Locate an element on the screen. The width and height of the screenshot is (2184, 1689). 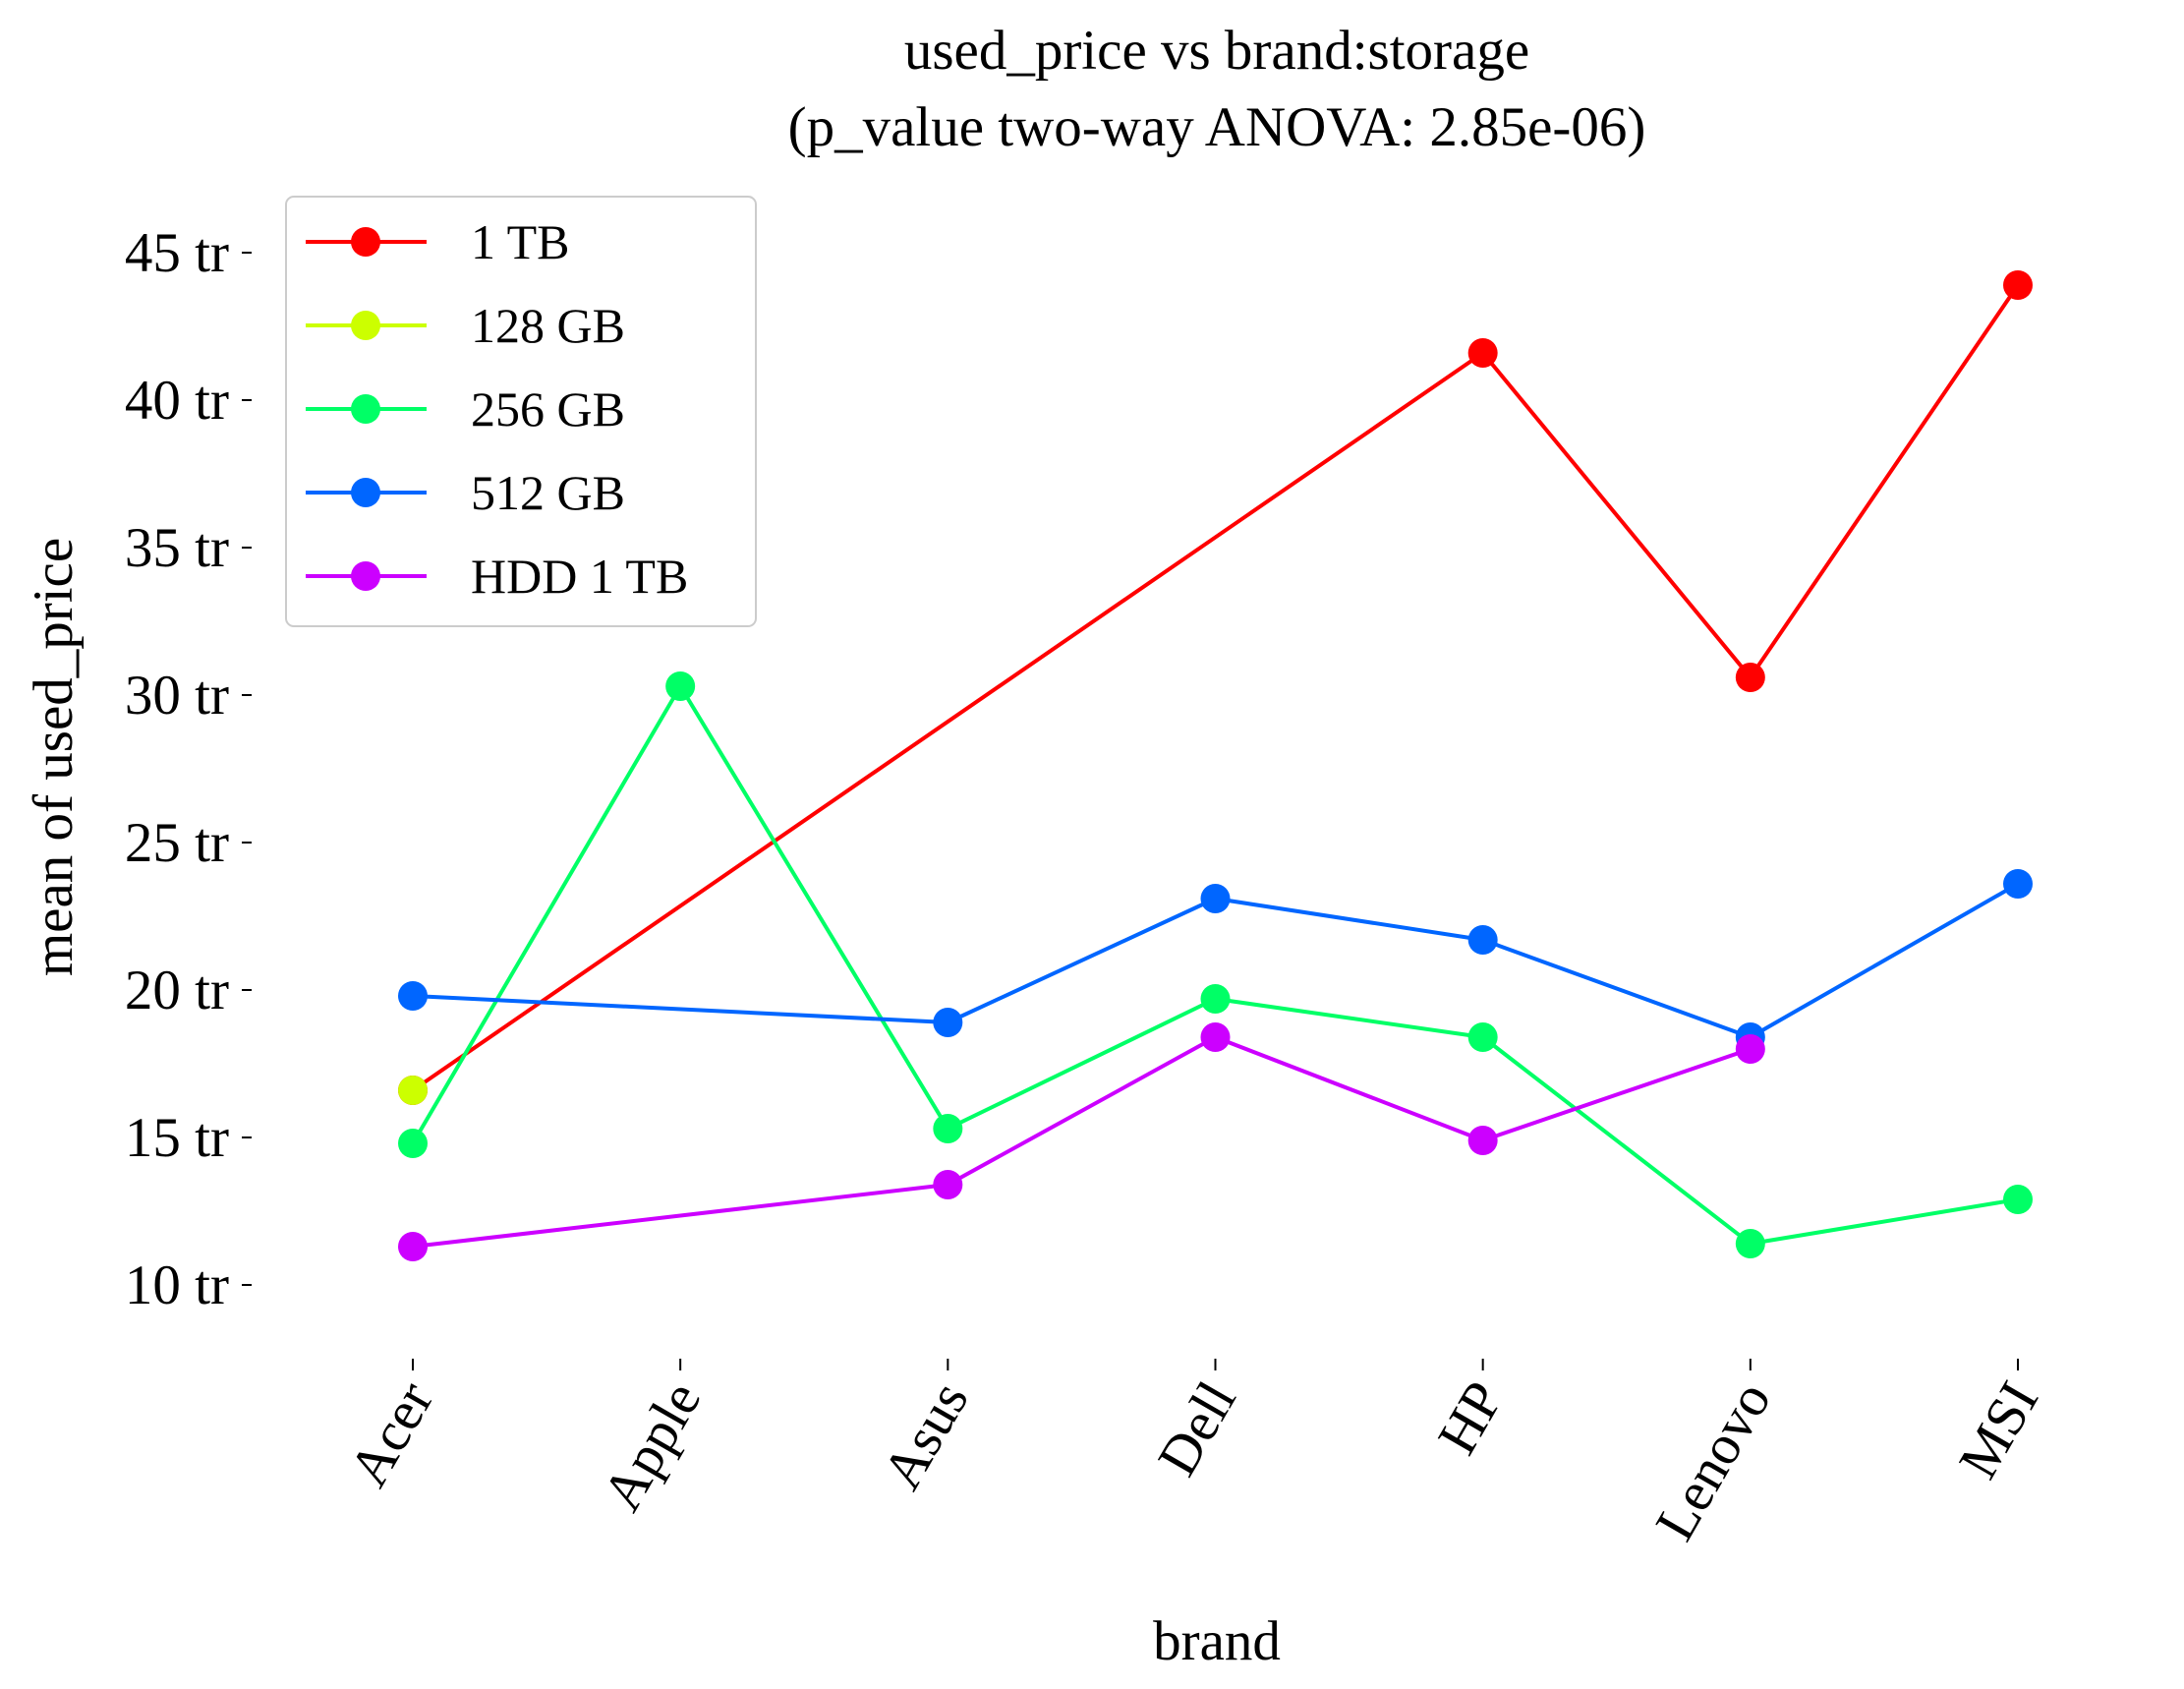
y-axis-label: mean of used_price is located at coordinates (54, 757).